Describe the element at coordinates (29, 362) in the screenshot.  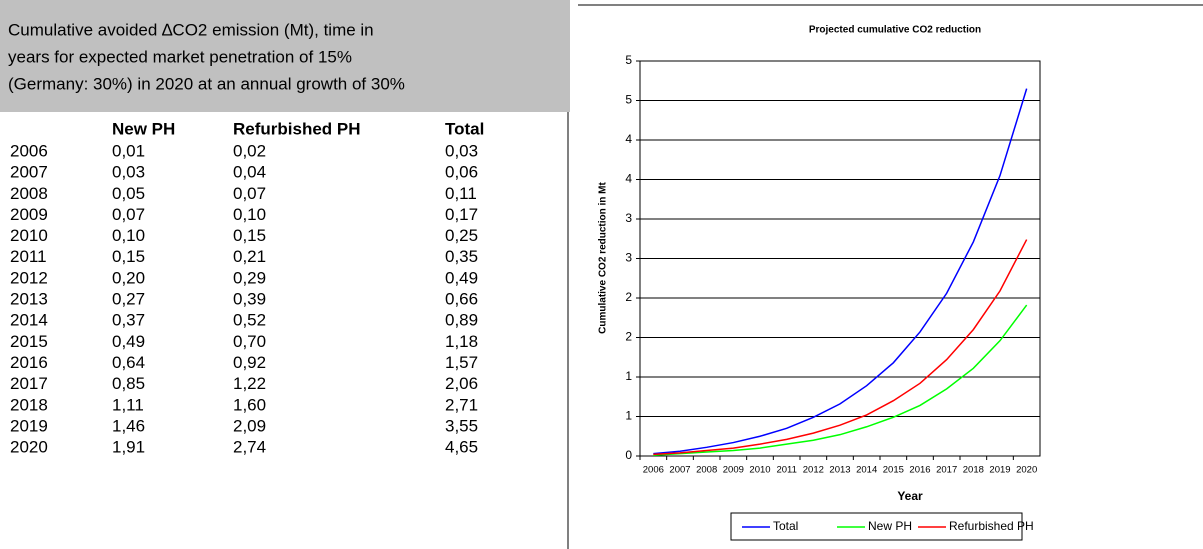
I see `table-cell: 2016` at that location.